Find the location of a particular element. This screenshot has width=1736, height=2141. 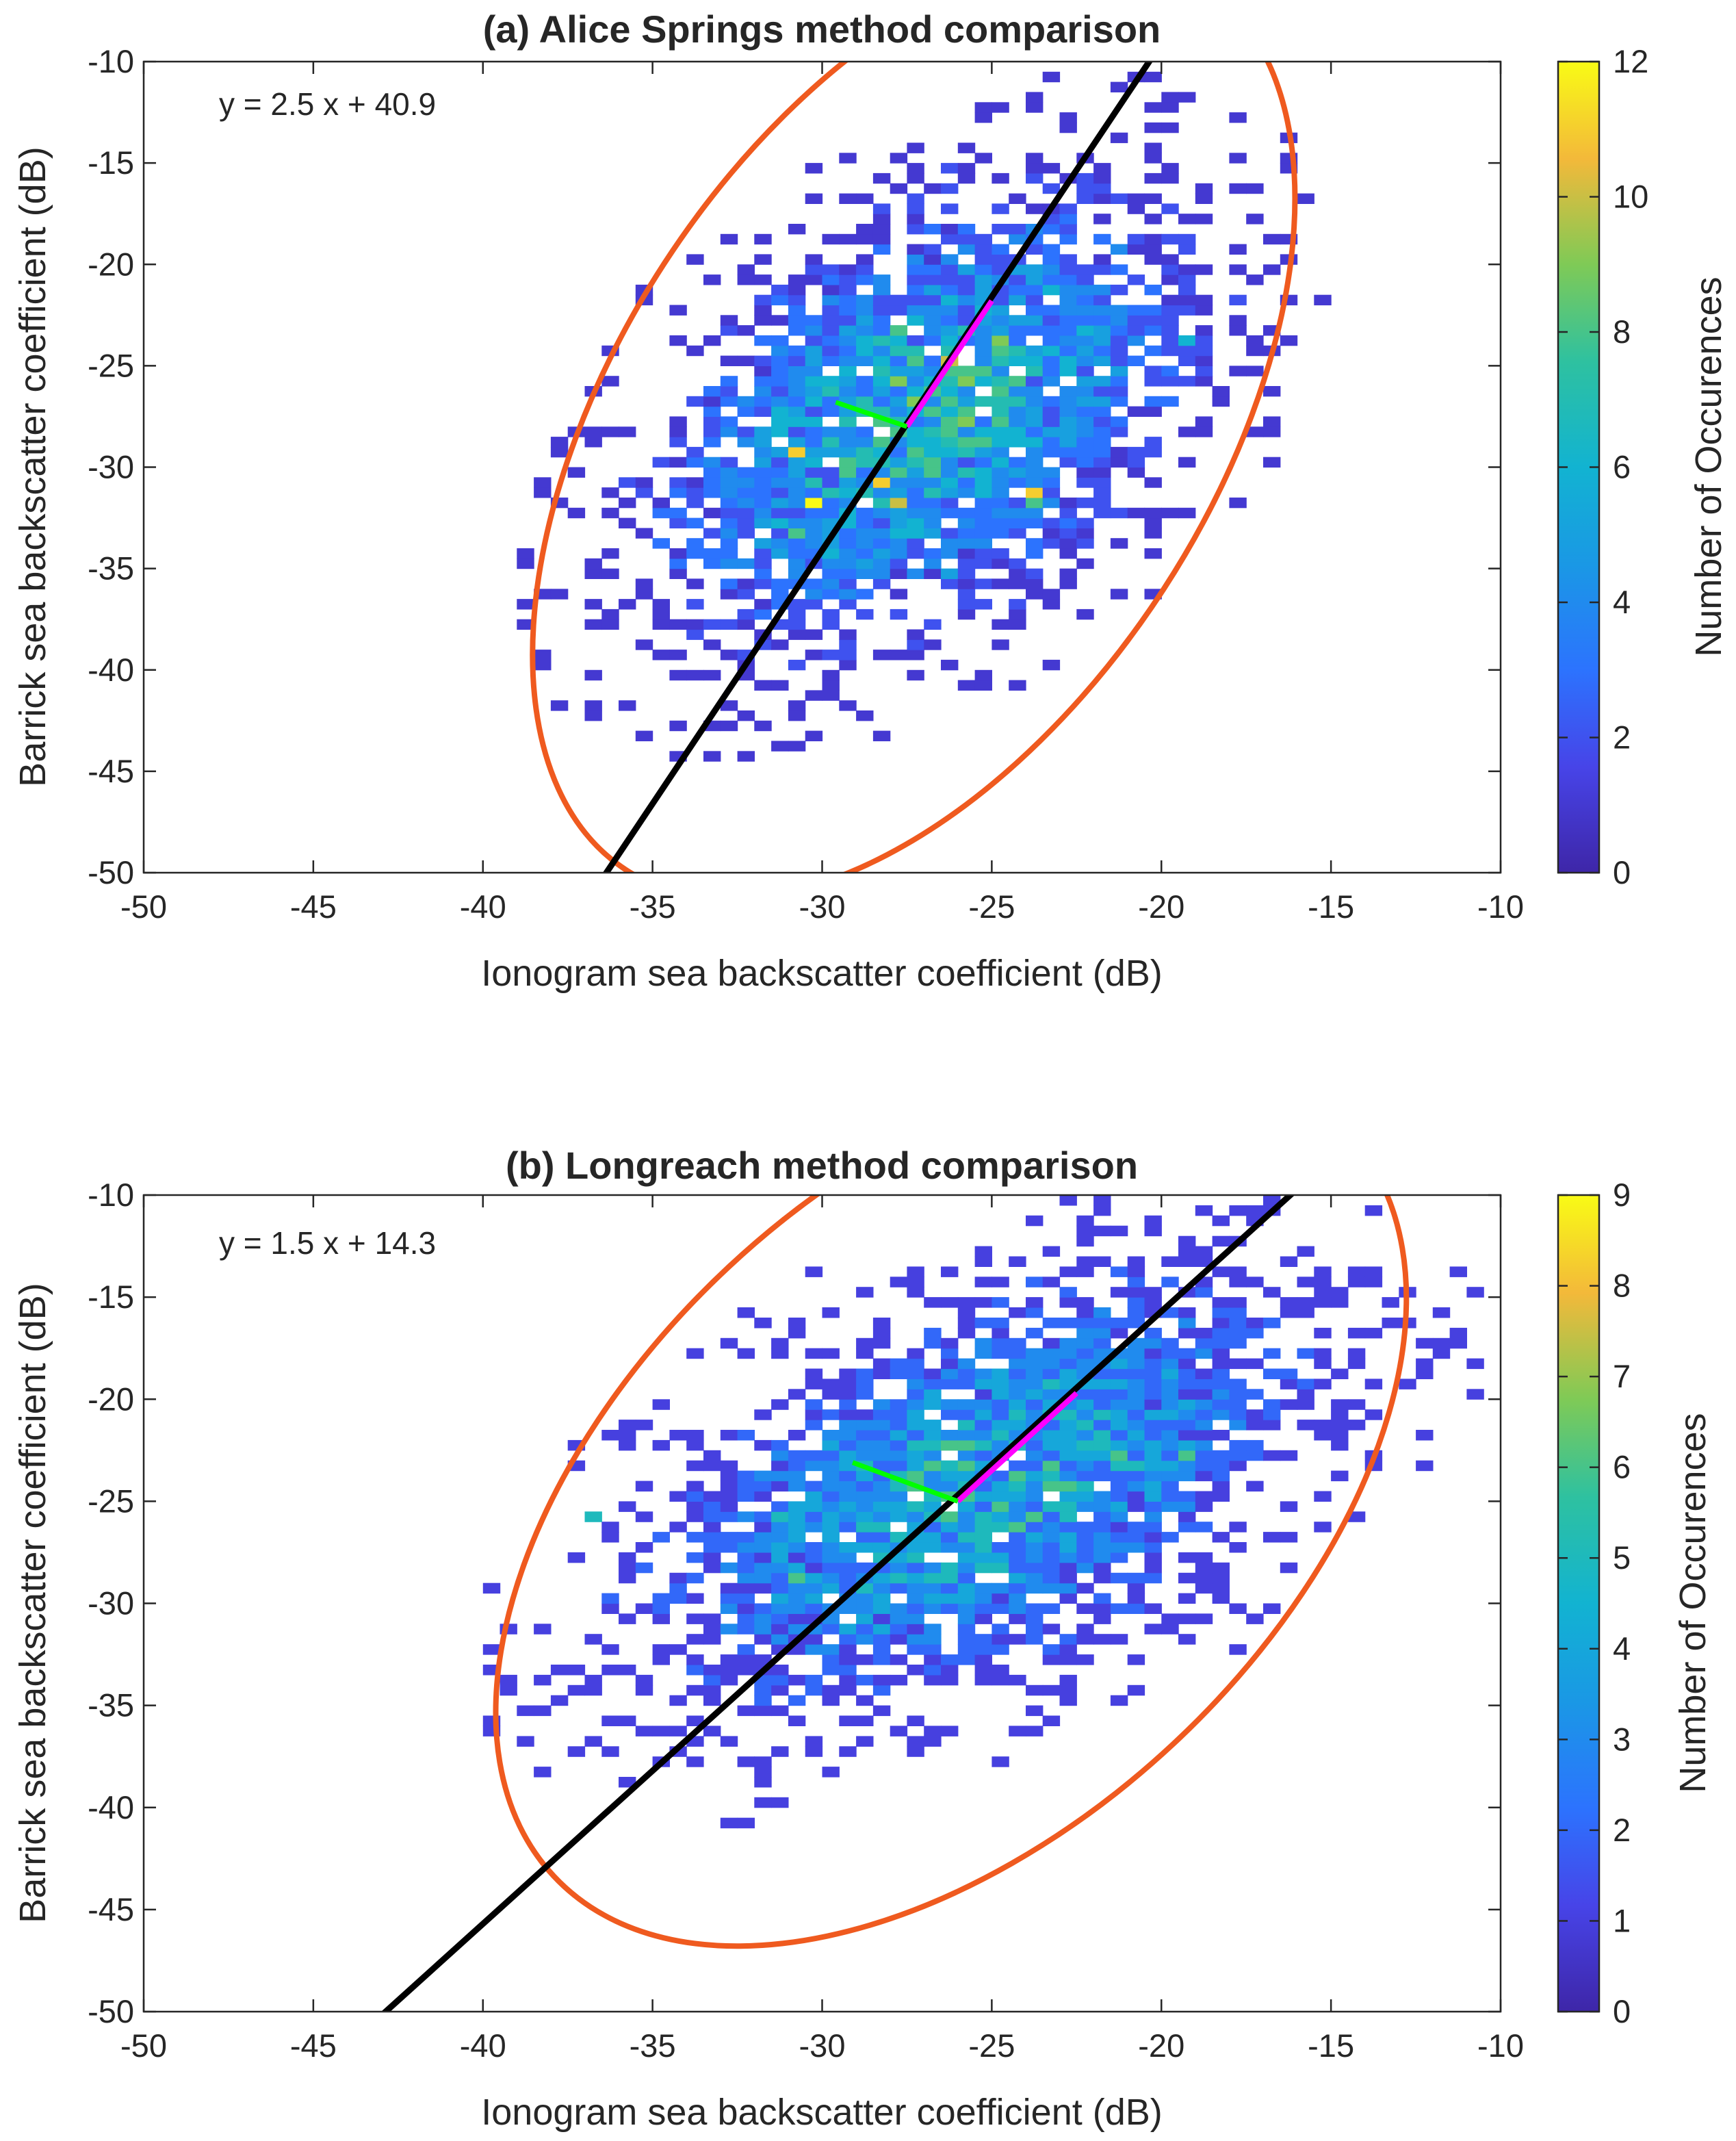

panel-b-colorbar-tick-label: 2 is located at coordinates (1622, 1830).